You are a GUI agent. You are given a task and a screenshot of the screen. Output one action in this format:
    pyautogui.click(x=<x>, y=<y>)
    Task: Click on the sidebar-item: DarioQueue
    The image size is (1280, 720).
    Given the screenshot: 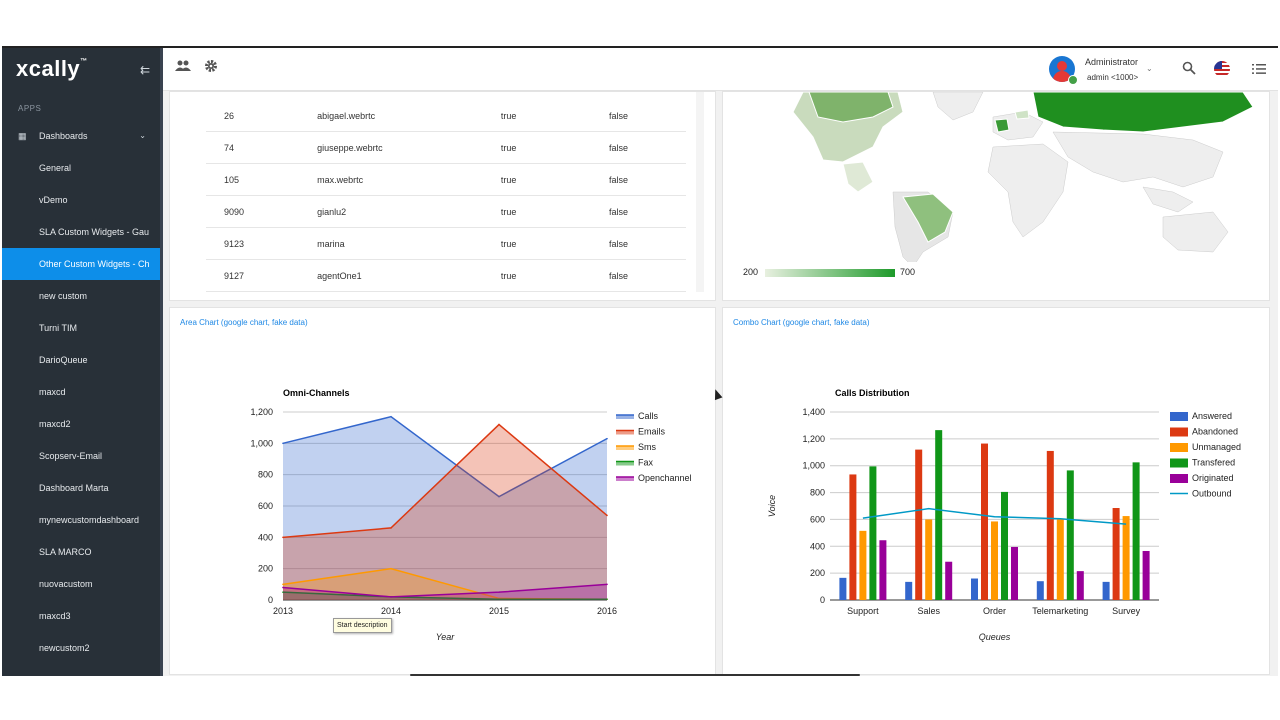 What is the action you would take?
    pyautogui.click(x=63, y=360)
    